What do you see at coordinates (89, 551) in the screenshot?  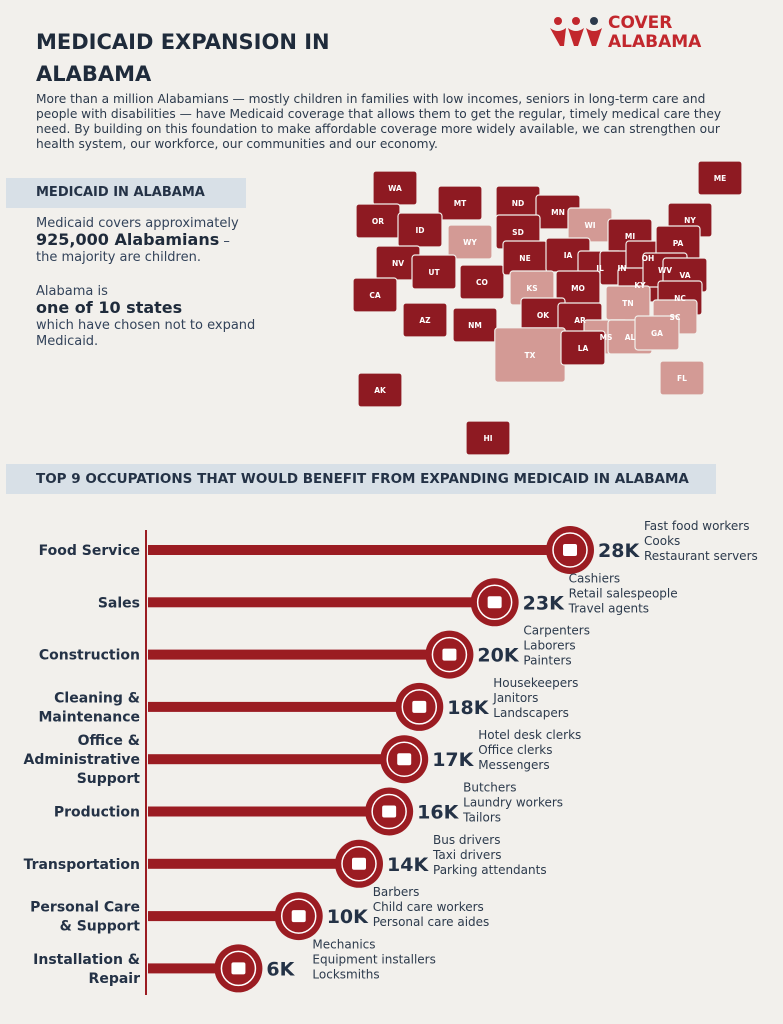 I see `category-label: Food Service` at bounding box center [89, 551].